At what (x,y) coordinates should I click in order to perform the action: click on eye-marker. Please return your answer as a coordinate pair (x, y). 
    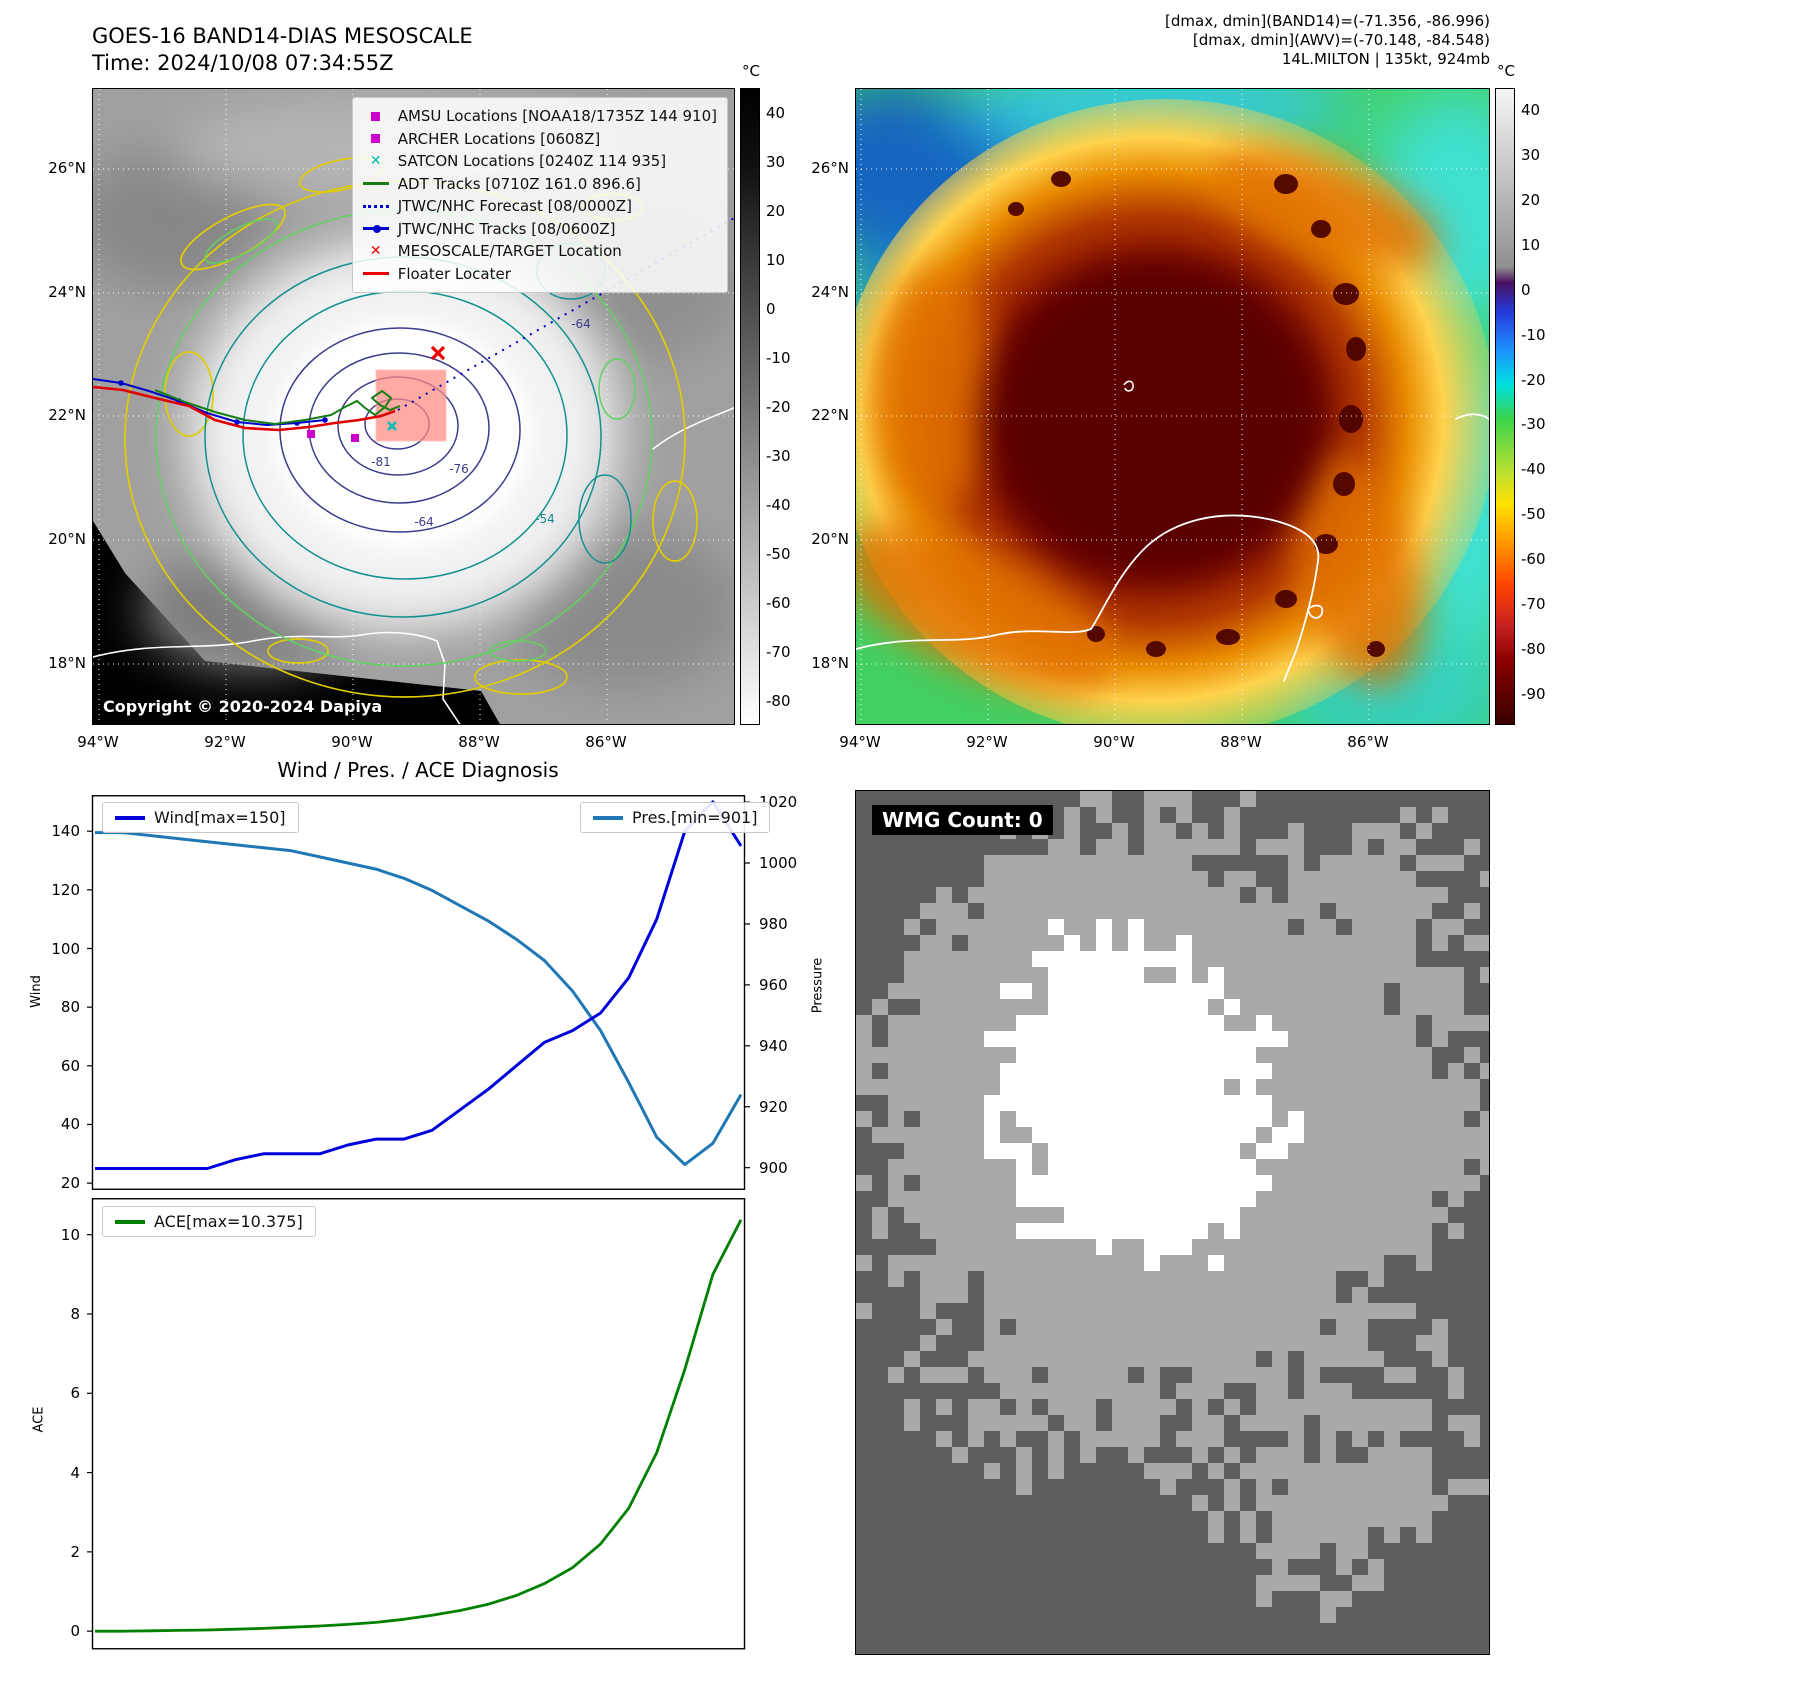
    Looking at the image, I should click on (1128, 386).